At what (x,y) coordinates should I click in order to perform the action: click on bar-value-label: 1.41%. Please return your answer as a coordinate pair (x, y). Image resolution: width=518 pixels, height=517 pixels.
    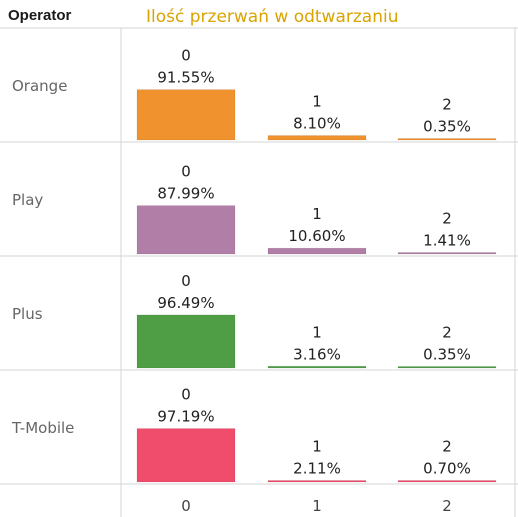
    Looking at the image, I should click on (447, 241).